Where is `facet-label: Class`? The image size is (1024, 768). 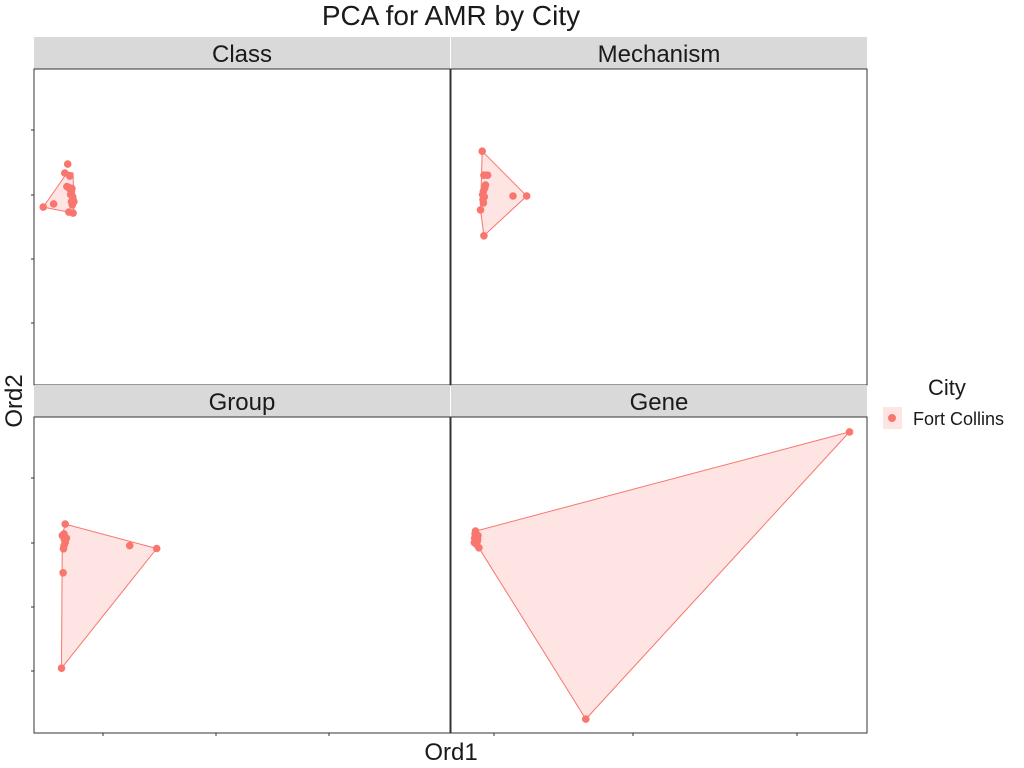
facet-label: Class is located at coordinates (242, 54).